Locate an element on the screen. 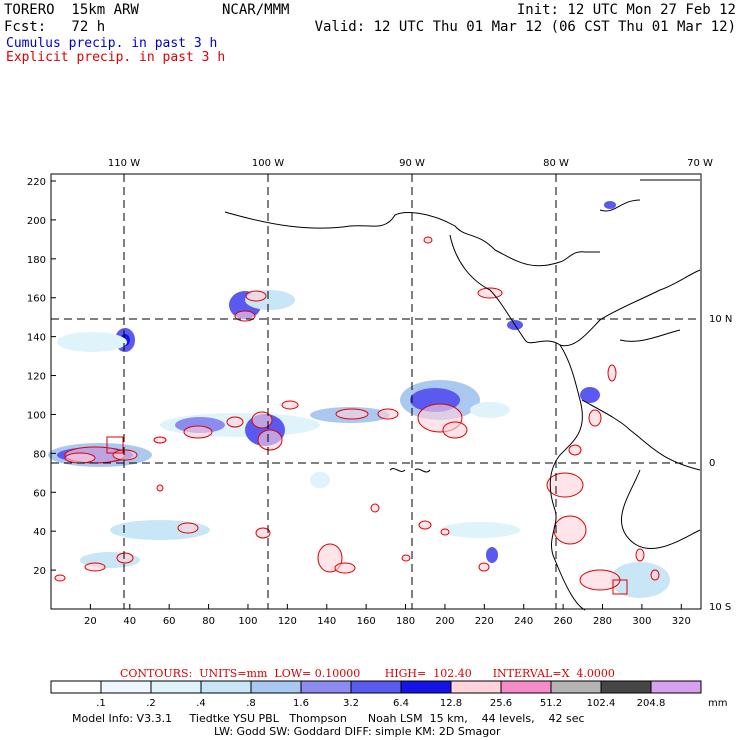 Image resolution: width=740 pixels, height=740 pixels. colorbar-label: .2 is located at coordinates (151, 703).